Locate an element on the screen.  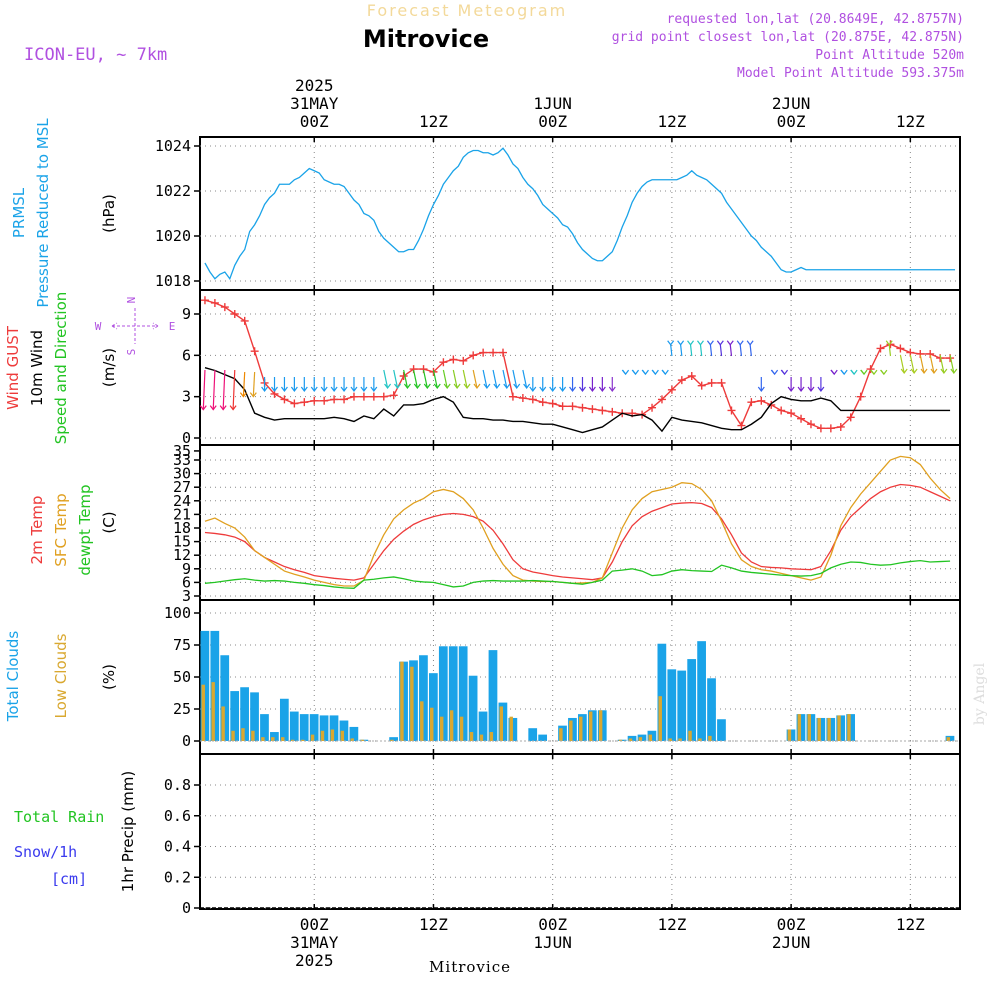
bottom-date-label: 12Z is located at coordinates (671, 924).